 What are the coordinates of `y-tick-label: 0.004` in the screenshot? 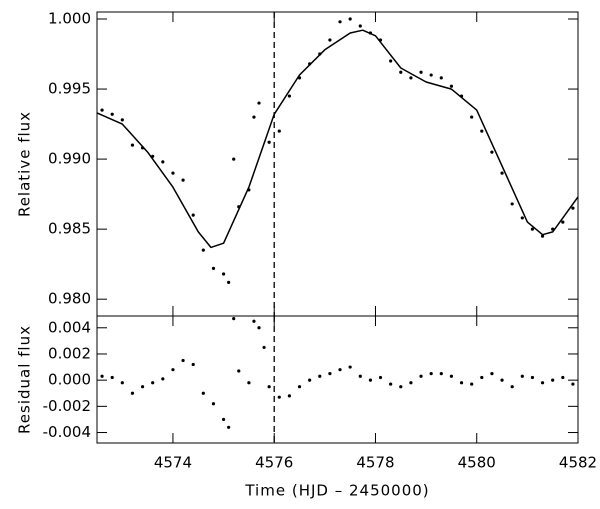 It's located at (69, 327).